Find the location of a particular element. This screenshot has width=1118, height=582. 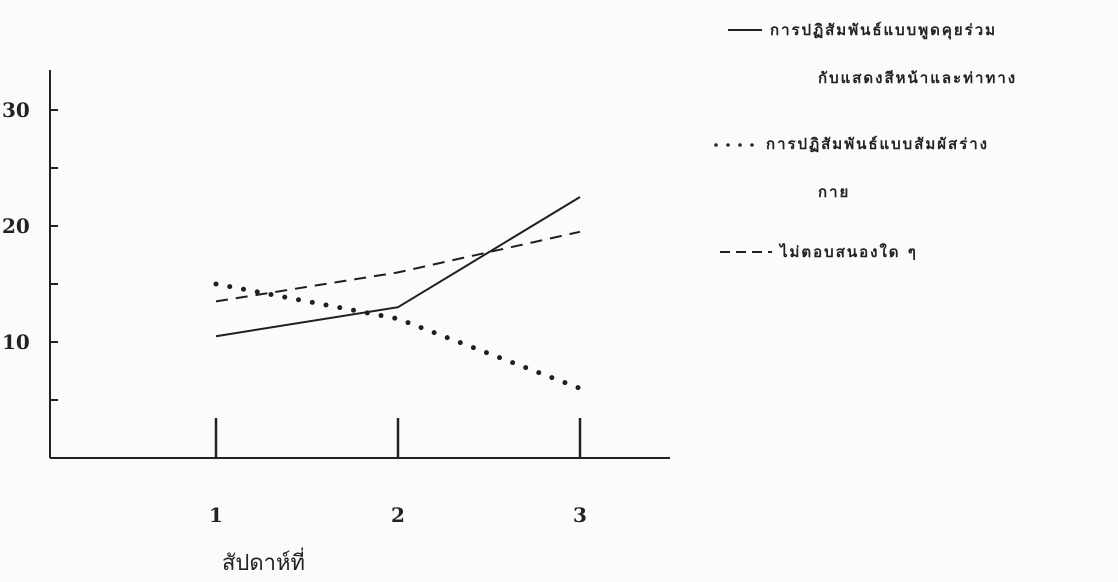

x-tick-label: 1 is located at coordinates (216, 515).